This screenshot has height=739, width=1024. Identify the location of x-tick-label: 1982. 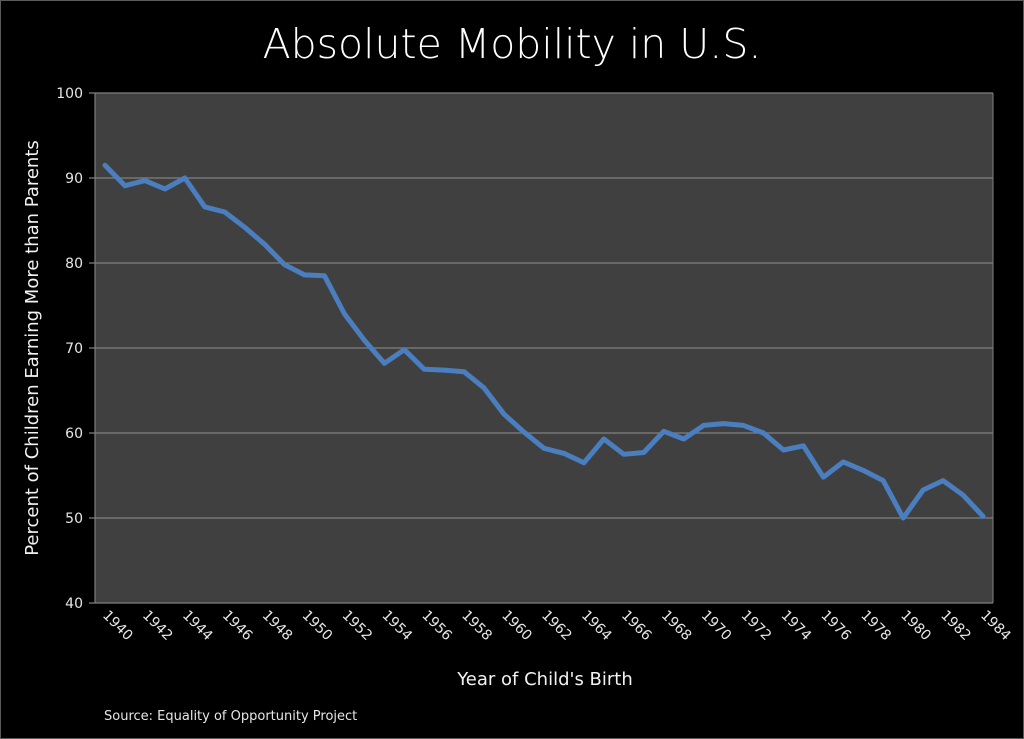
(955, 626).